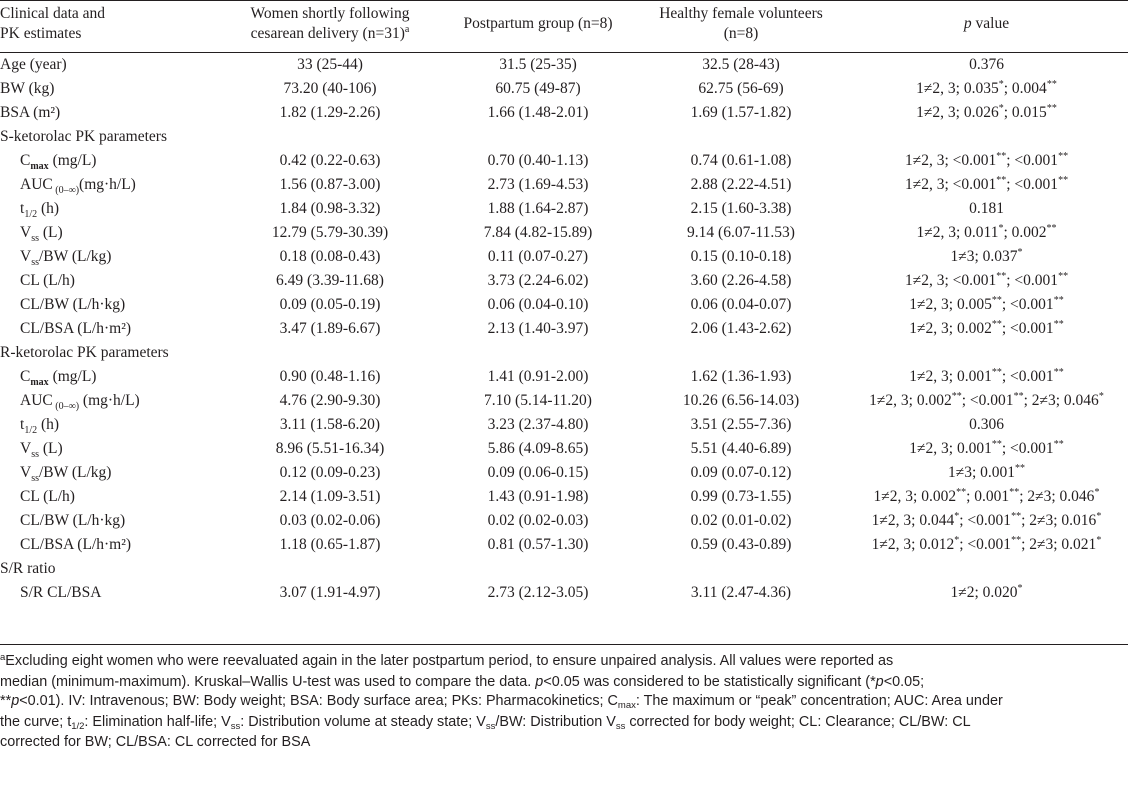 The image size is (1128, 786). Describe the element at coordinates (741, 88) in the screenshot. I see `value-cell: 62.75 (56-69)` at that location.